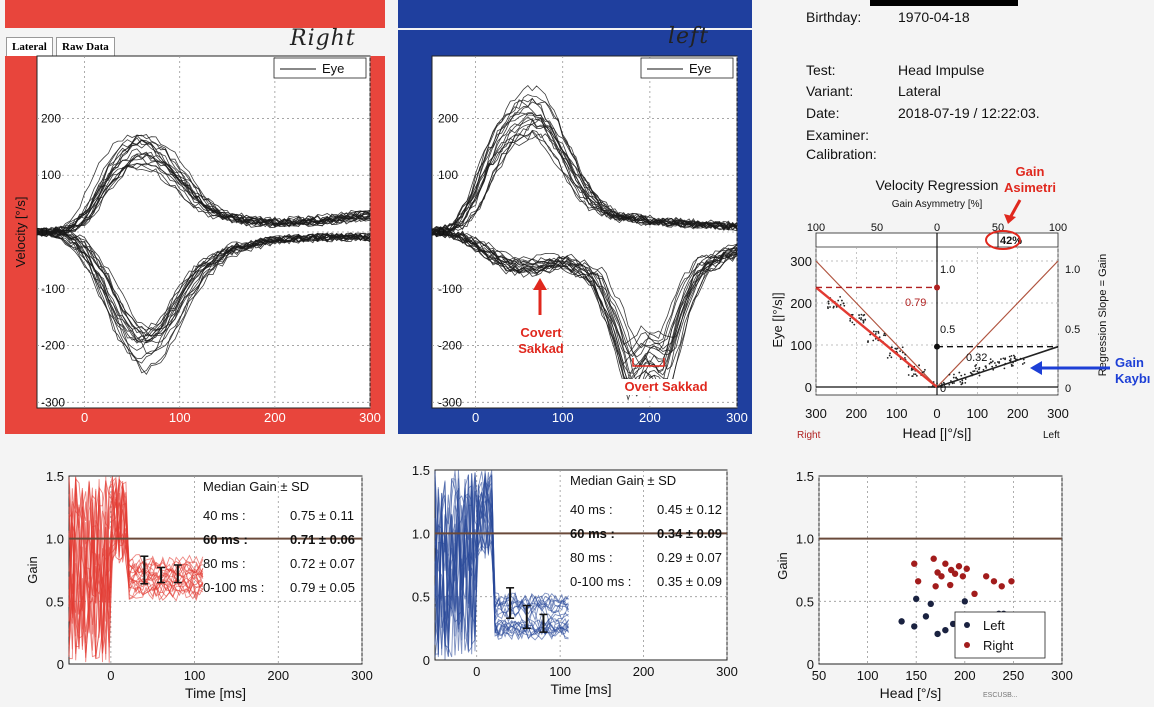  What do you see at coordinates (644, 671) in the screenshot?
I see `gain-left-xtick-label: 200` at bounding box center [644, 671].